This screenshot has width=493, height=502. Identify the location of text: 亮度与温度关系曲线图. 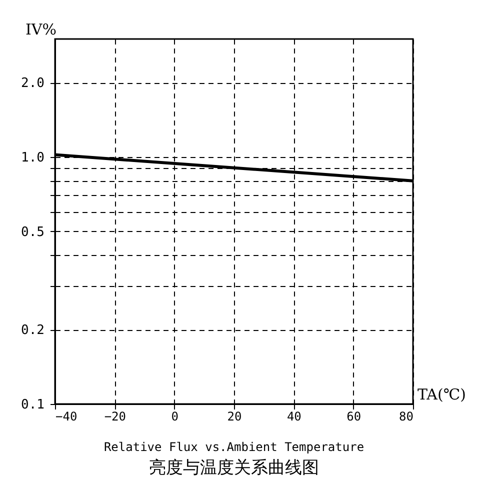
(234, 468).